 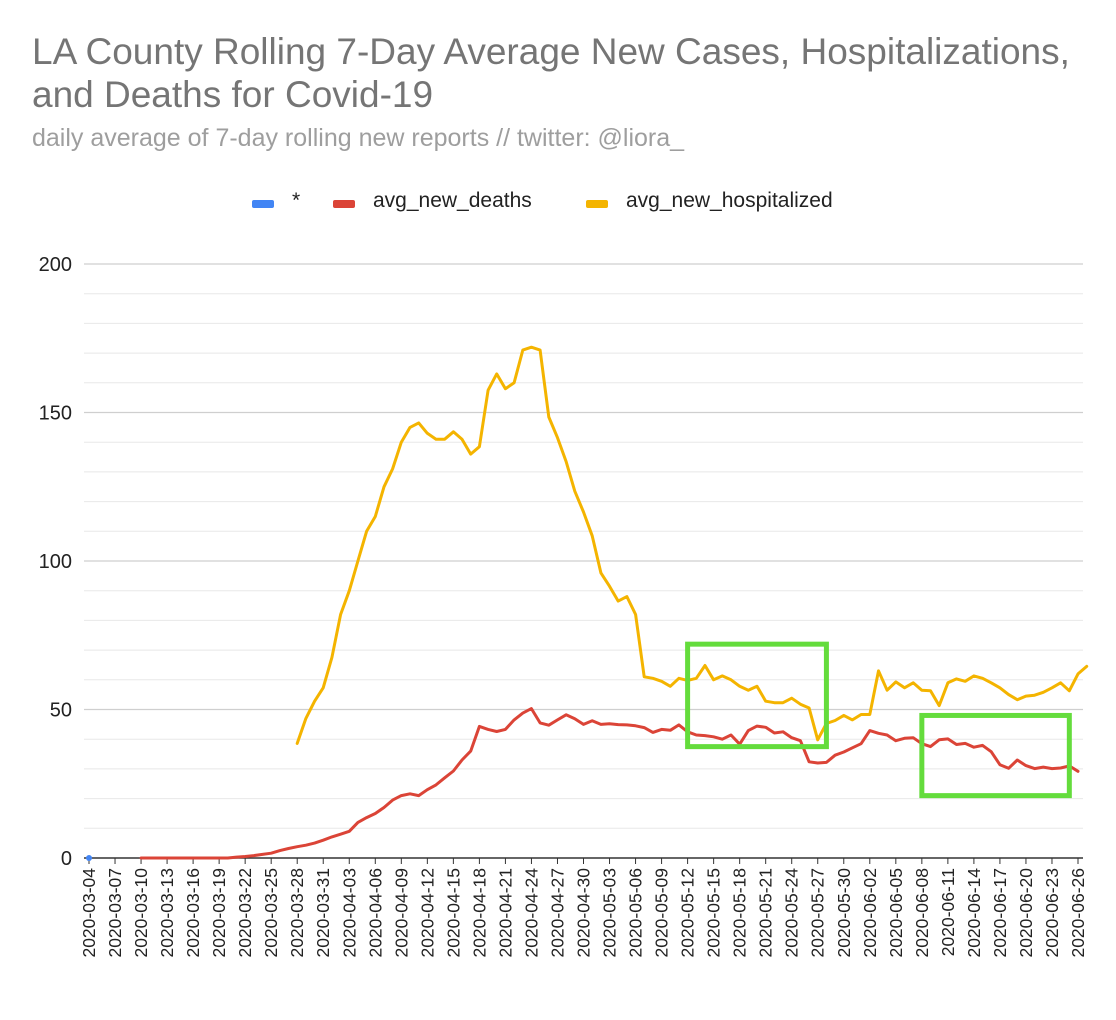 What do you see at coordinates (263, 204) in the screenshot?
I see `legend-swatch-star` at bounding box center [263, 204].